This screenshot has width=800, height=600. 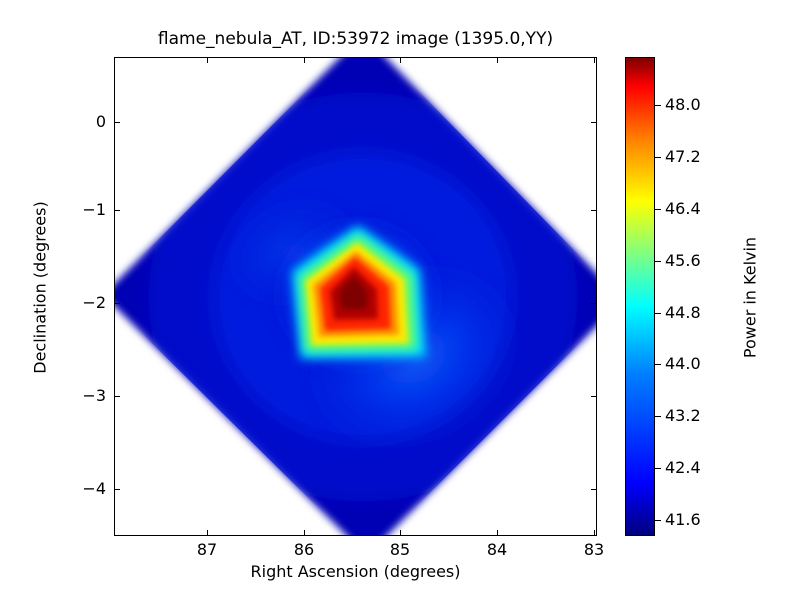 What do you see at coordinates (117, 490) in the screenshot?
I see `ytick-mark-minus4` at bounding box center [117, 490].